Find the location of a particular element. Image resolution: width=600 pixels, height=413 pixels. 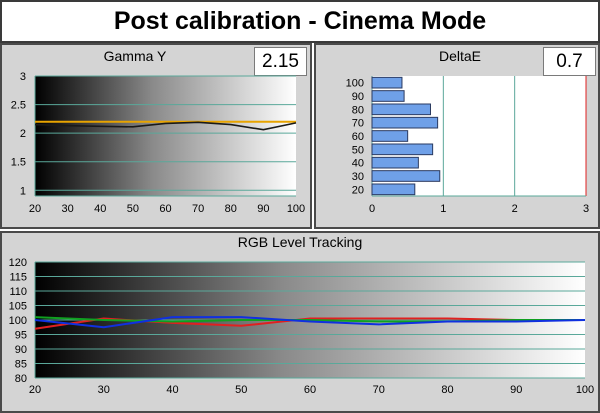

x-tick-label: 1 is located at coordinates (443, 209).